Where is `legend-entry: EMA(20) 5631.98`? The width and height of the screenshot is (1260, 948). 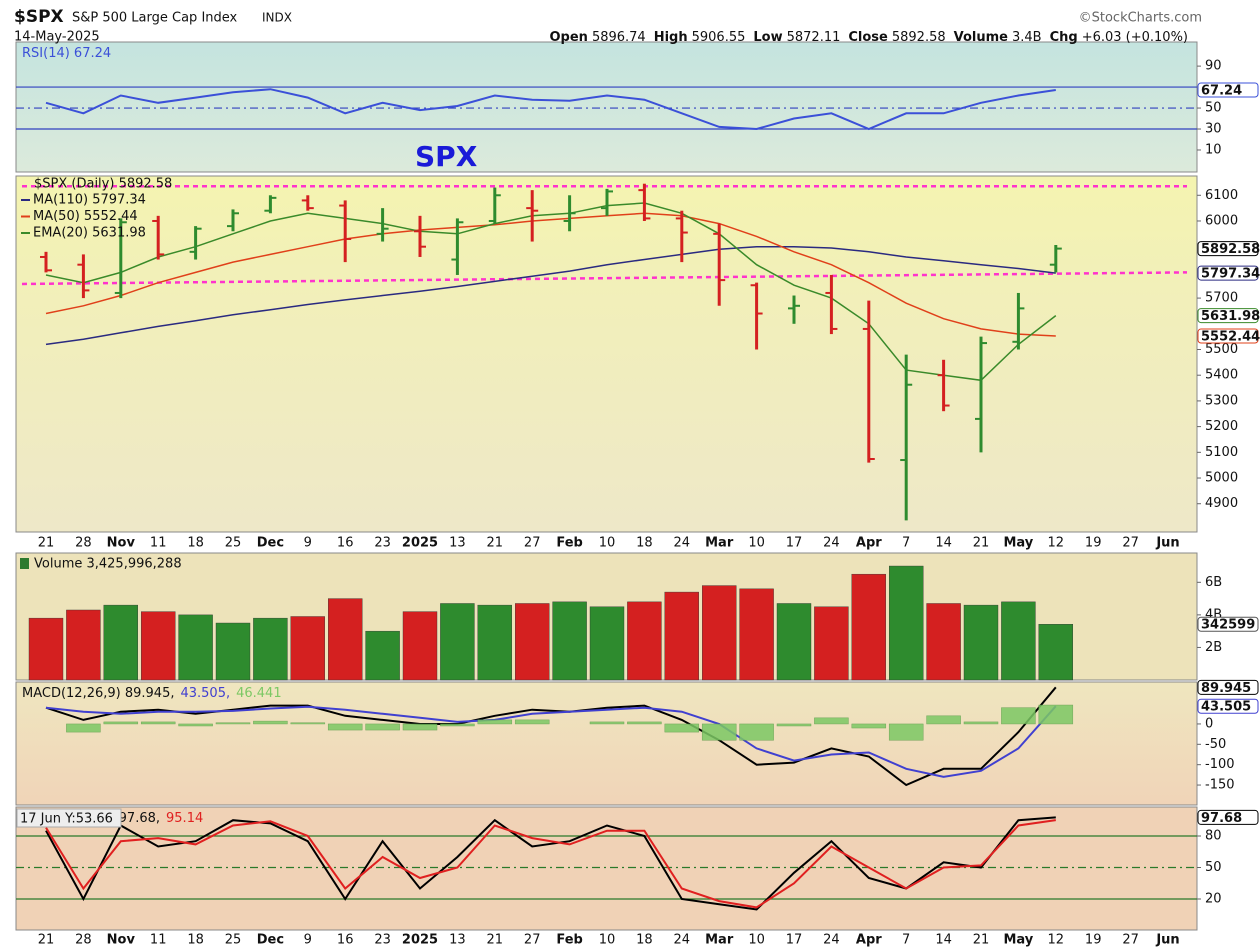 legend-entry: EMA(20) 5631.98 is located at coordinates (89, 233).